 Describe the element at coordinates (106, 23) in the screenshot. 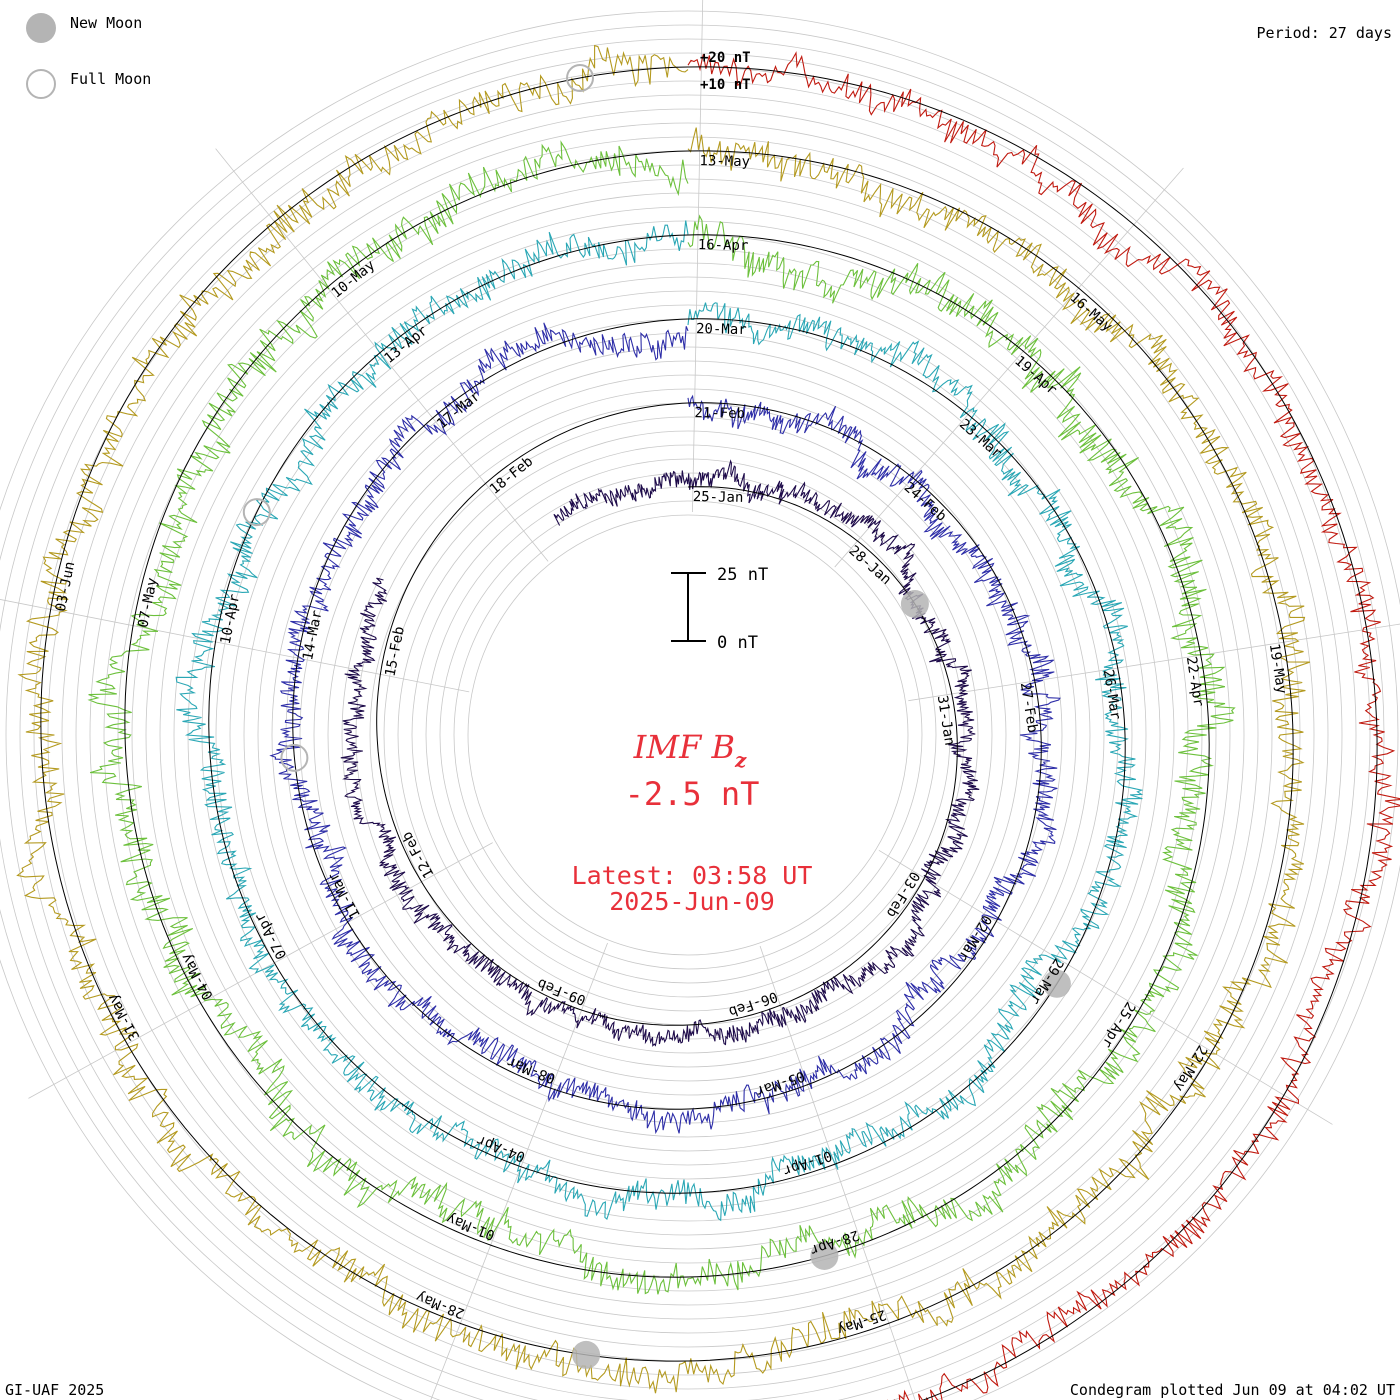

I see `new-moon-legend-label: New Moon` at that location.